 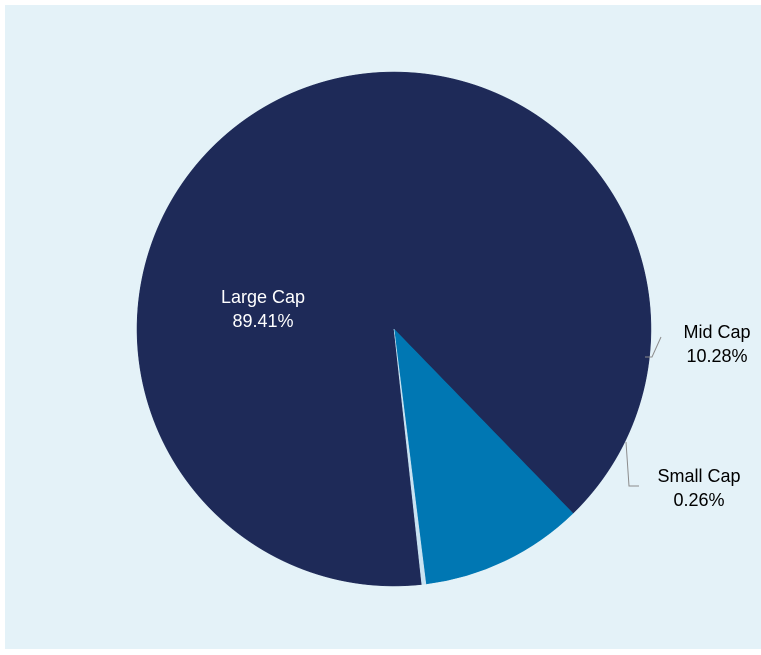 I want to click on slice-label-name: Large Cap, so click(x=263, y=297).